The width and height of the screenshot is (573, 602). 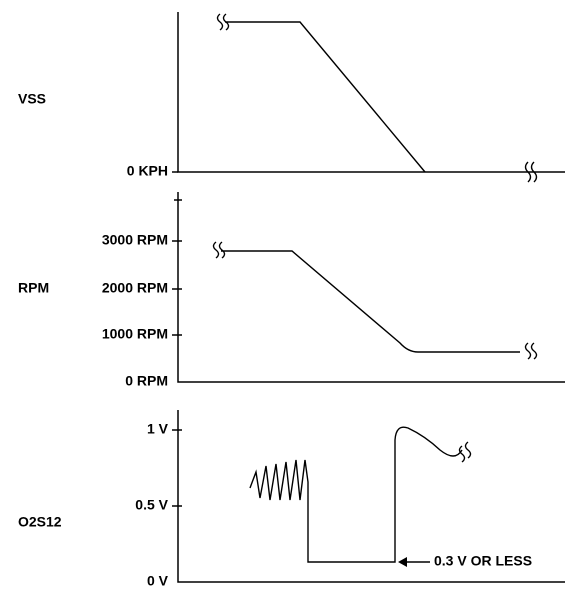 I want to click on rpm-trace, so click(x=366, y=297).